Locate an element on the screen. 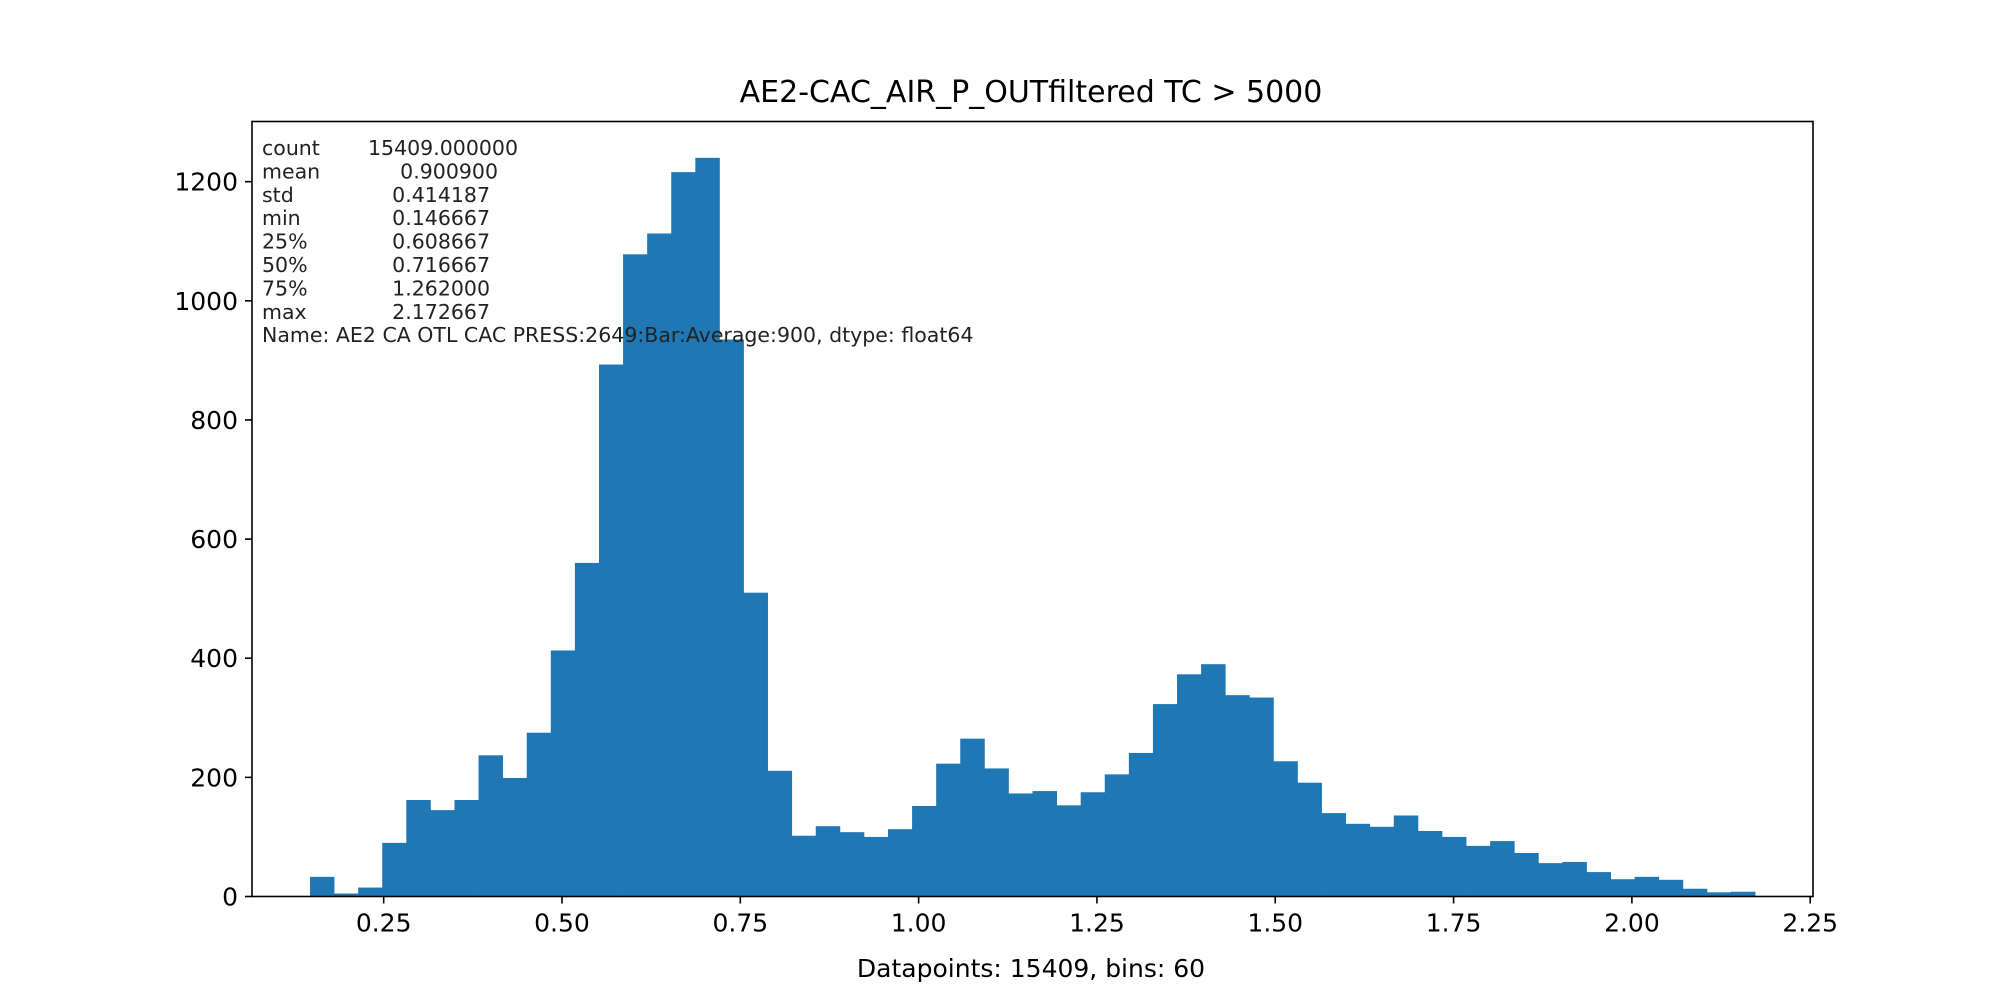 The width and height of the screenshot is (2000, 1000). y-tick-label: 600 is located at coordinates (214, 539).